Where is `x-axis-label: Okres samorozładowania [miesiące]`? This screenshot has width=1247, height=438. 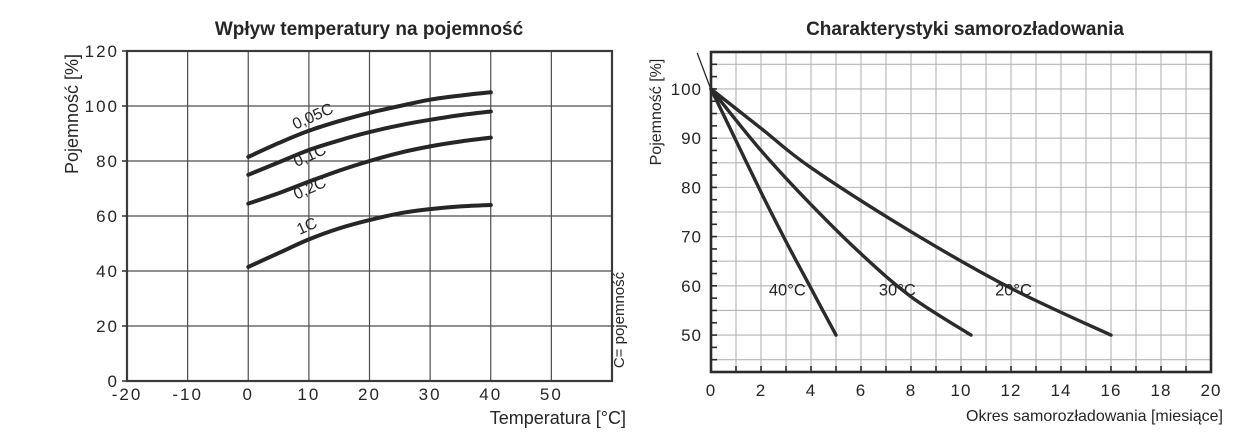 x-axis-label: Okres samorozładowania [miesiące] is located at coordinates (1094, 416).